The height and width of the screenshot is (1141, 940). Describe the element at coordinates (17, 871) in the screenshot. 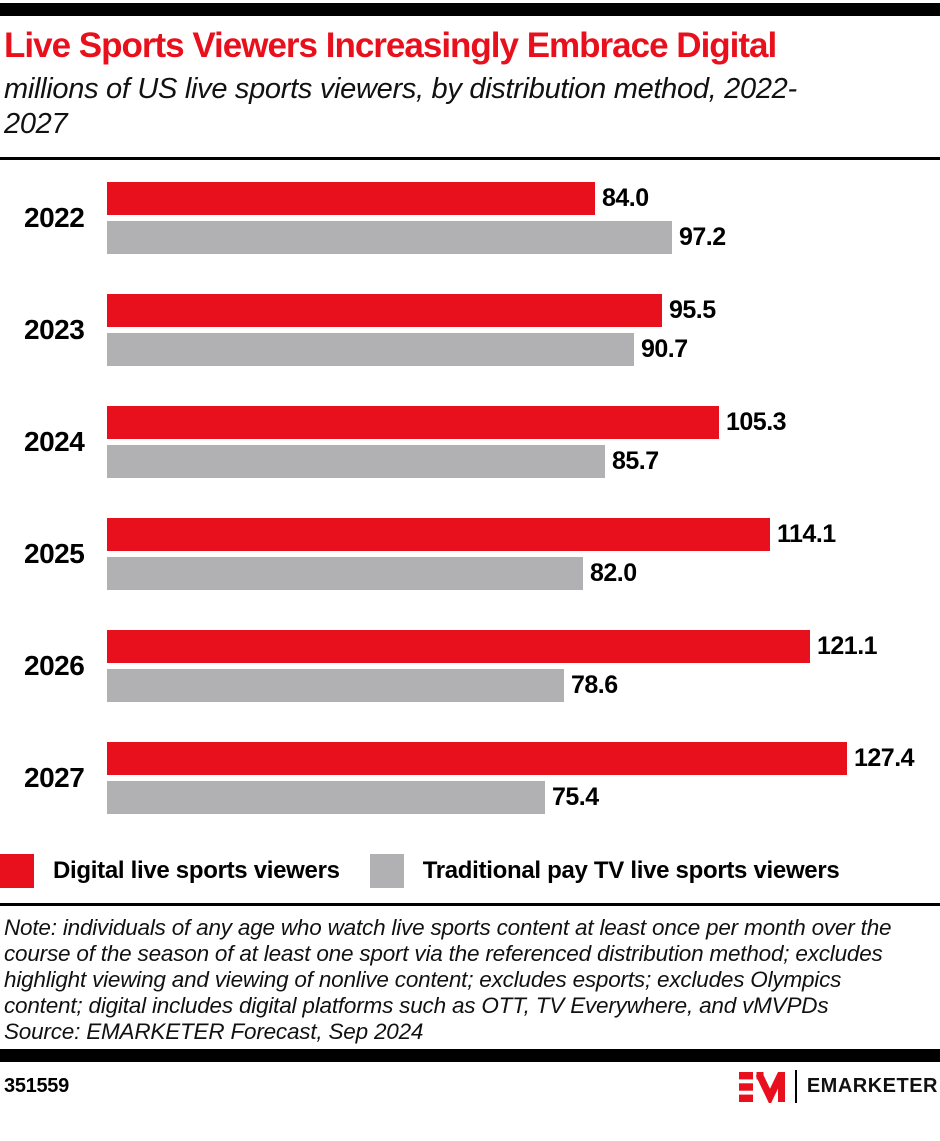

I see `legend-swatch-digital` at that location.